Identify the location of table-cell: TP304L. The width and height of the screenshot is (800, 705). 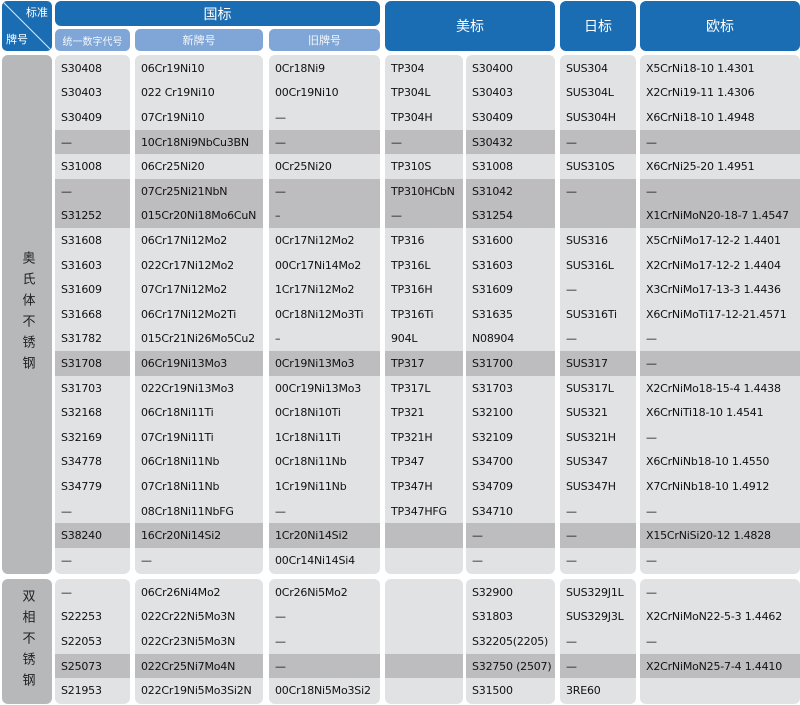
(411, 93).